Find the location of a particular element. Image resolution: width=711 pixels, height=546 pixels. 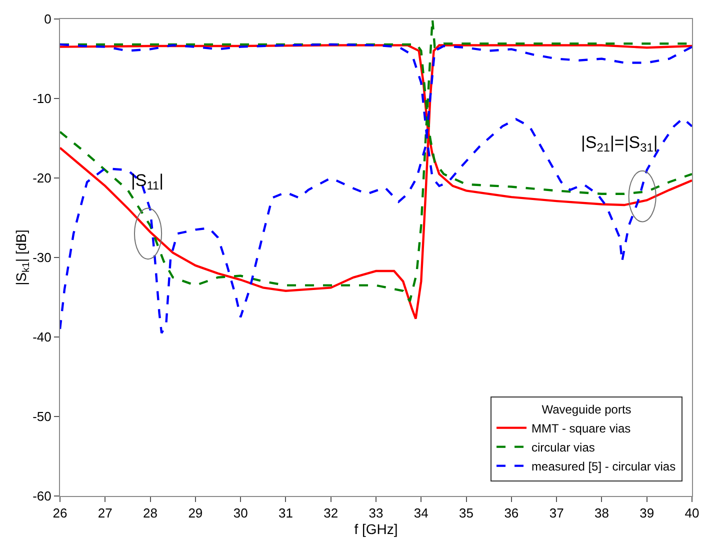

x-tick-label: 26 is located at coordinates (60, 513).